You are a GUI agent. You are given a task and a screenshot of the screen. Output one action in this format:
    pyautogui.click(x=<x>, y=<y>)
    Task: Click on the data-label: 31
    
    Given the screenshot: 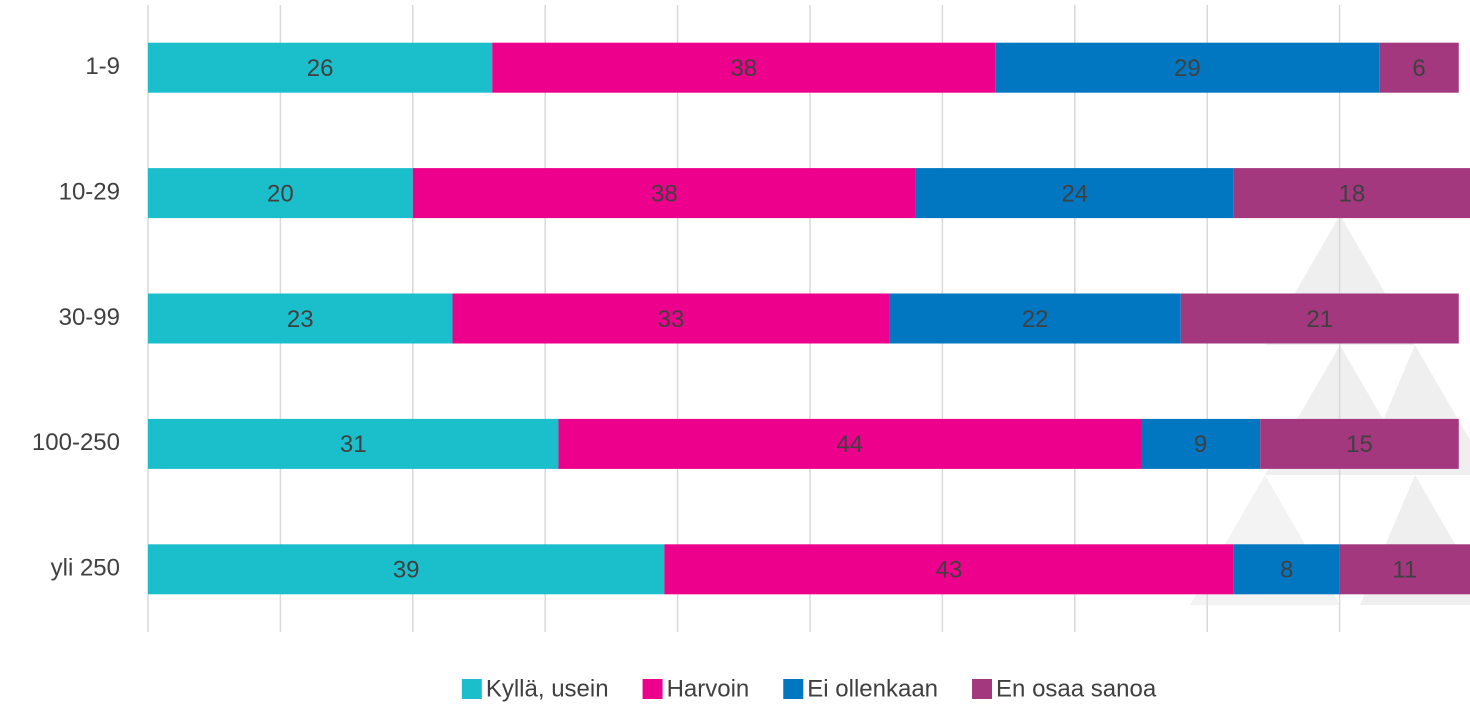 What is the action you would take?
    pyautogui.click(x=353, y=444)
    